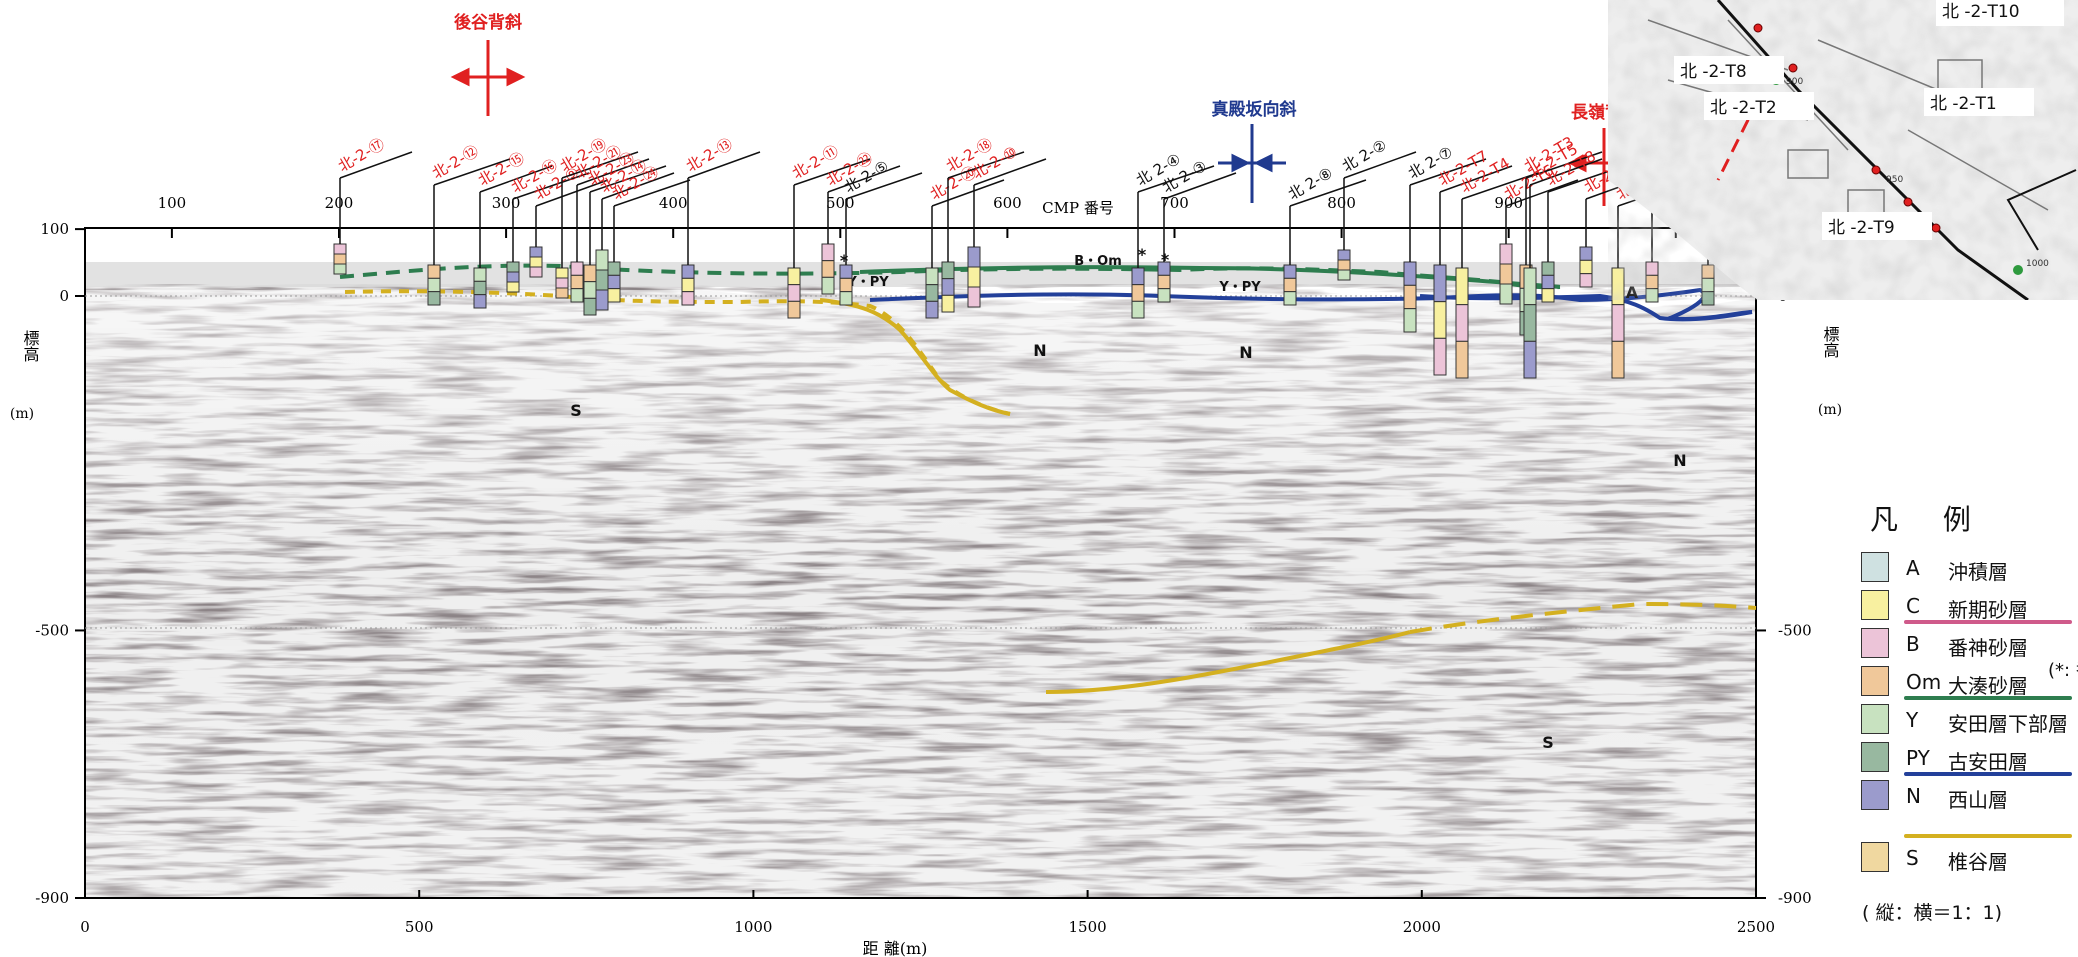  Describe the element at coordinates (64, 296) in the screenshot. I see `elevation-tick-label: 0` at that location.